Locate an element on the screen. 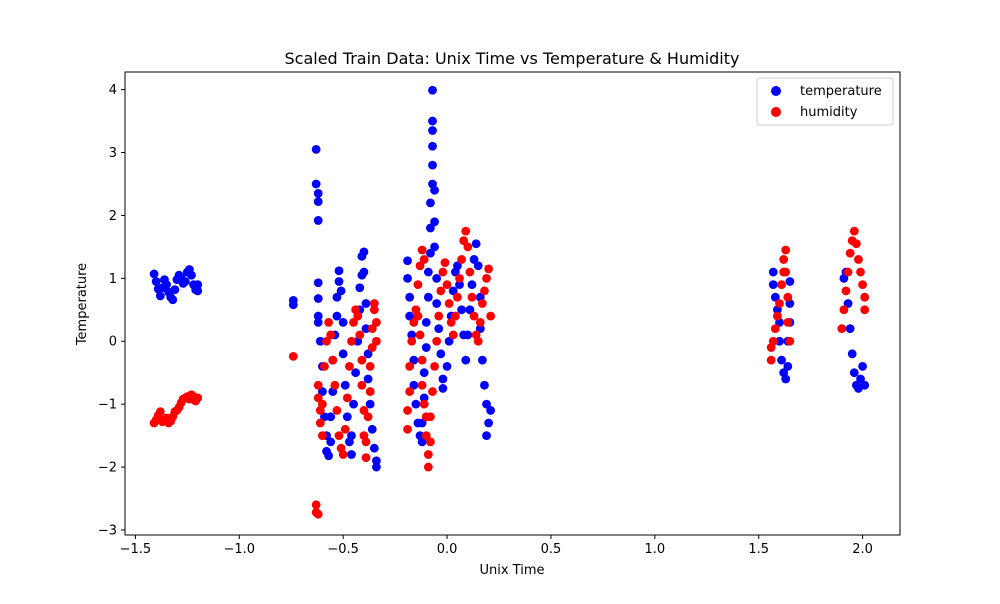 This screenshot has width=1000, height=604. y-tick-label: −3 is located at coordinates (107, 530).